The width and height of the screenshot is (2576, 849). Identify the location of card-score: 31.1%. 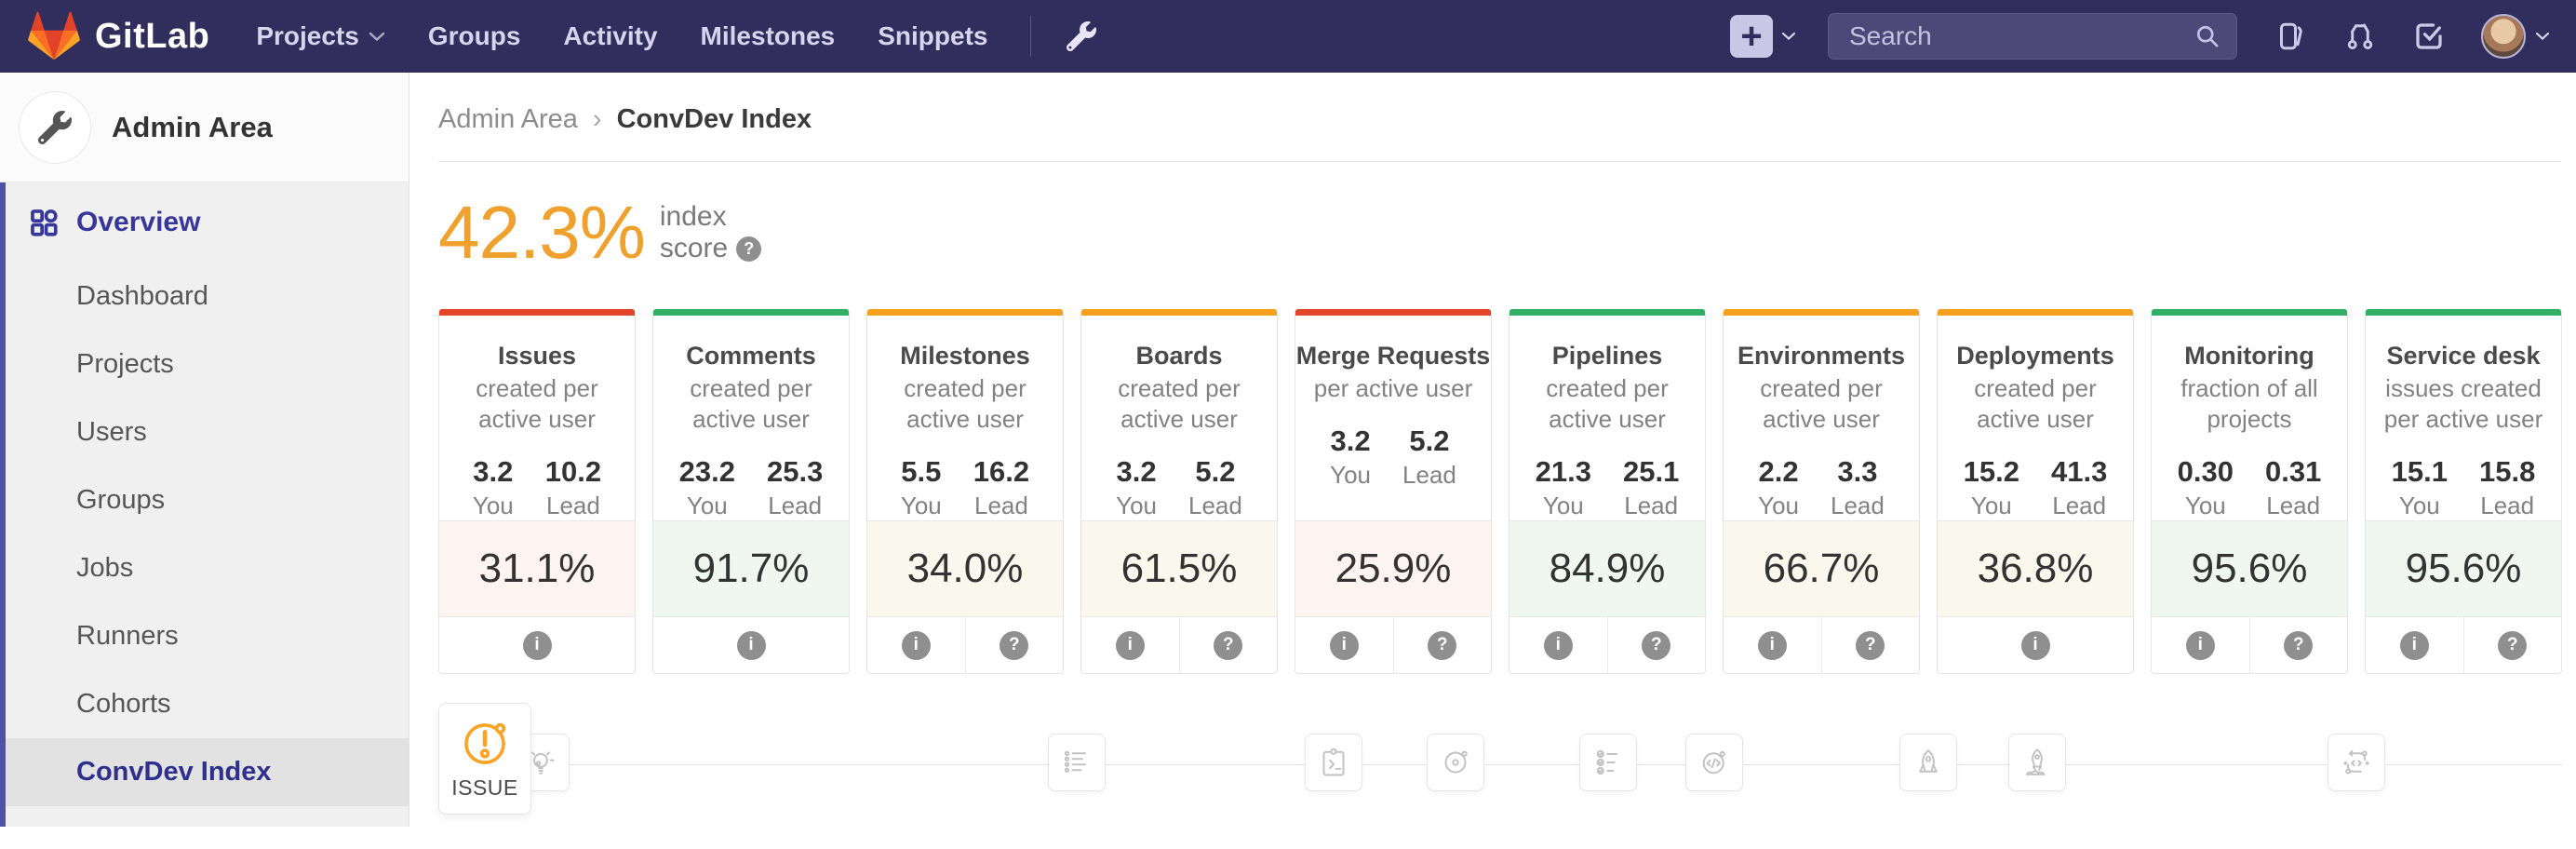
(537, 568).